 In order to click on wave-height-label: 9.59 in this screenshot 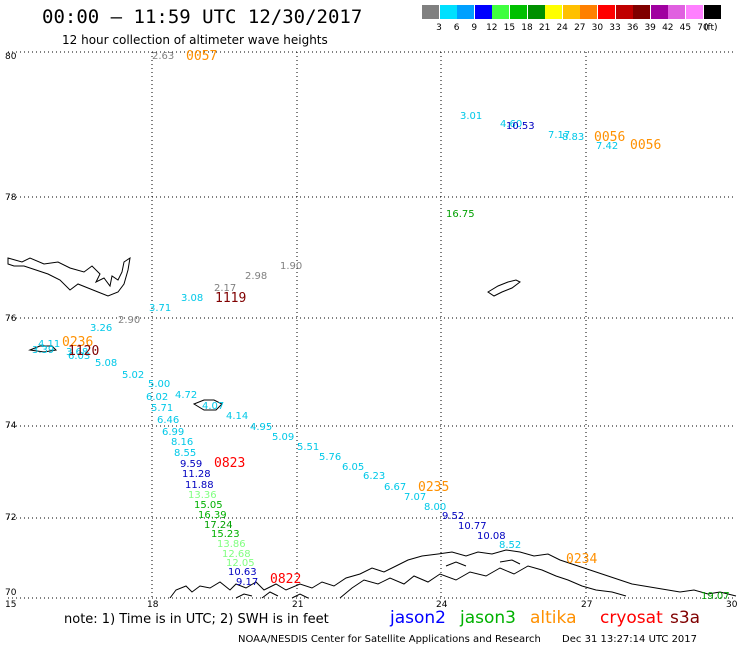, I will do `click(191, 464)`.